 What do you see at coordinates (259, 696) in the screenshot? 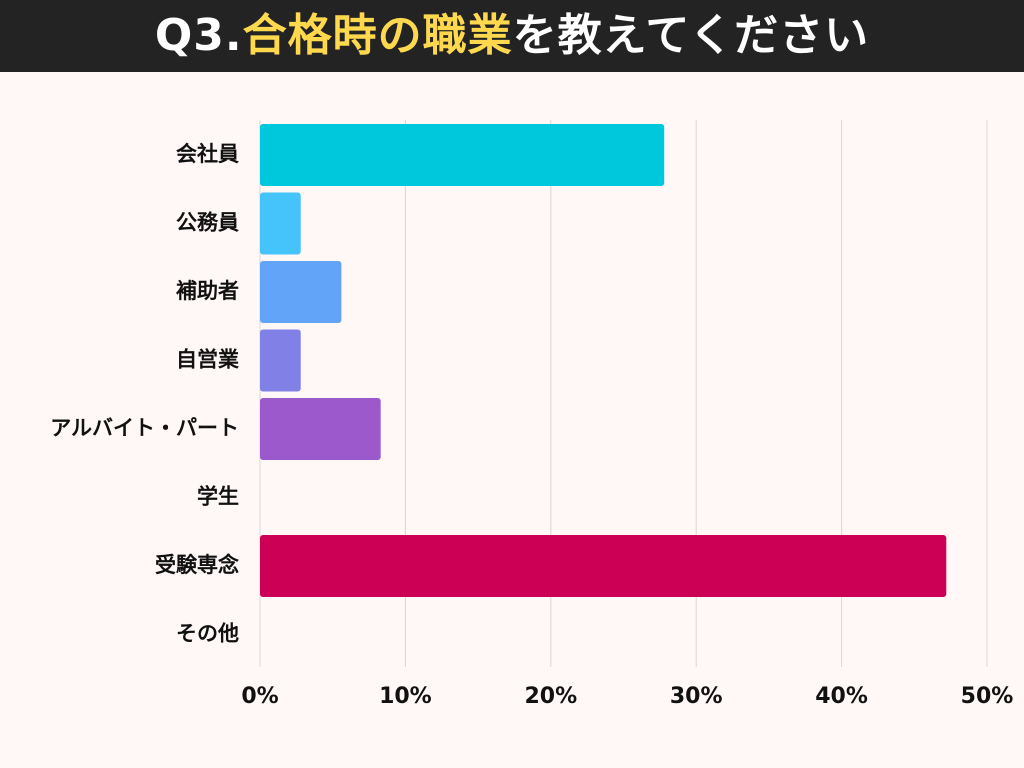
I see `x-tick-label: 0%` at bounding box center [259, 696].